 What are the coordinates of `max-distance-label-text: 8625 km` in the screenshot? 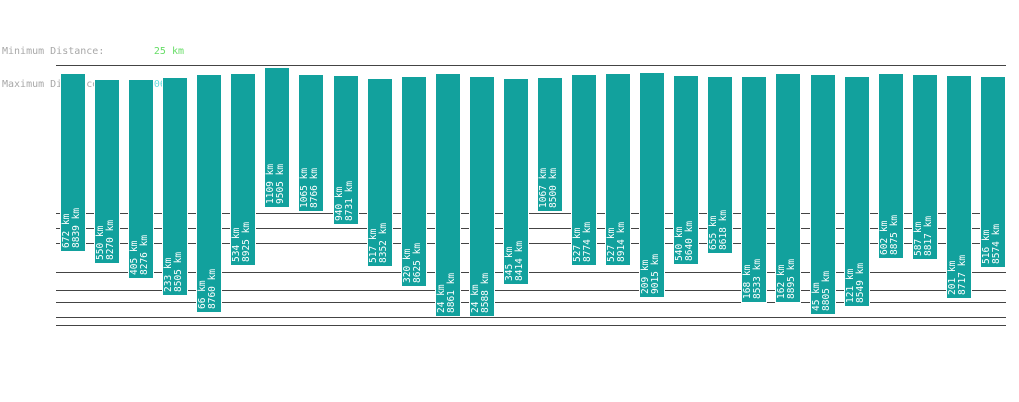 It's located at (417, 263).